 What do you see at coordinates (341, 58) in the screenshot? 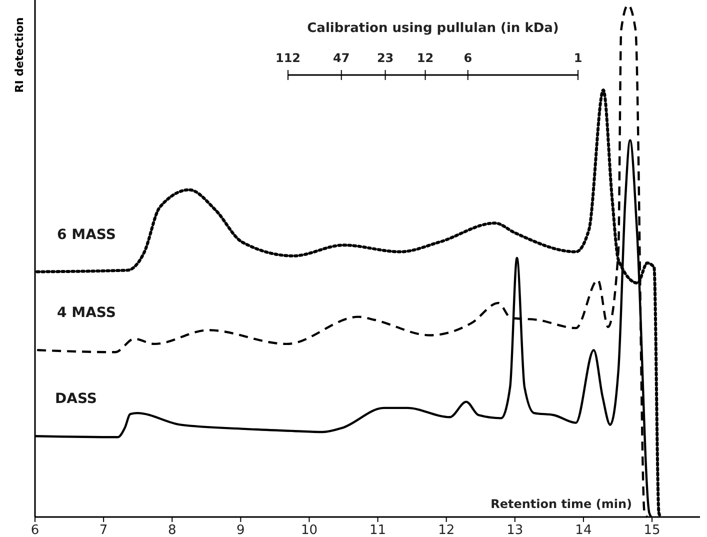
I see `x2-tick-label: 47` at bounding box center [341, 58].